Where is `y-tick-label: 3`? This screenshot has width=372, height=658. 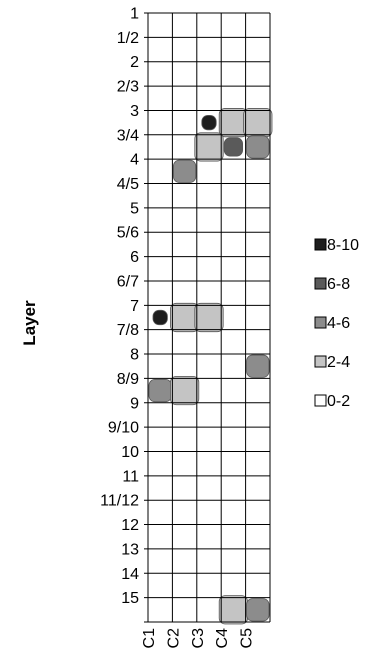 y-tick-label: 3 is located at coordinates (134, 111).